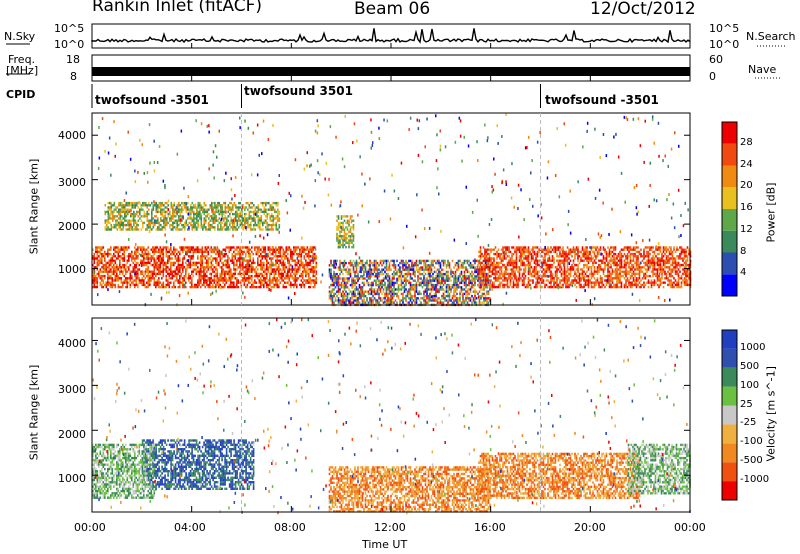 This screenshot has height=554, width=800. I want to click on xtick-4: 16:00, so click(490, 527).